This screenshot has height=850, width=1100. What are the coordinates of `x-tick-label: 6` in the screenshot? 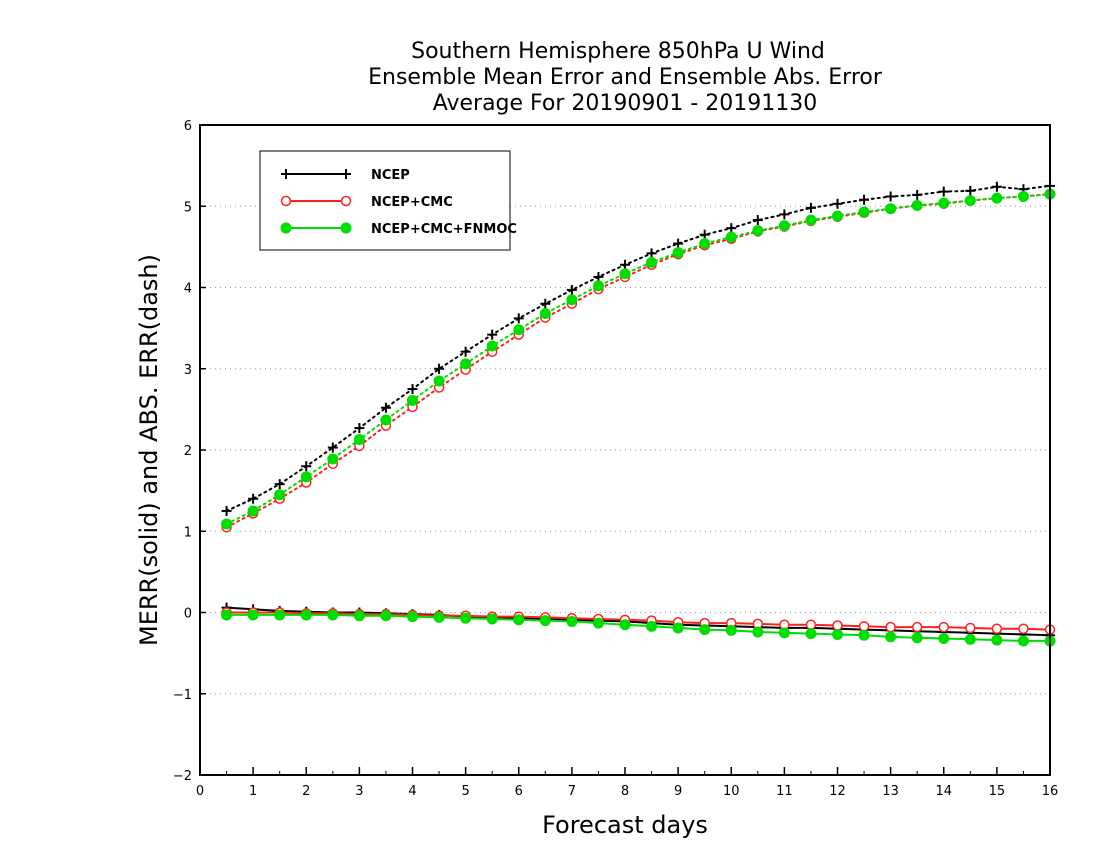 It's located at (519, 791).